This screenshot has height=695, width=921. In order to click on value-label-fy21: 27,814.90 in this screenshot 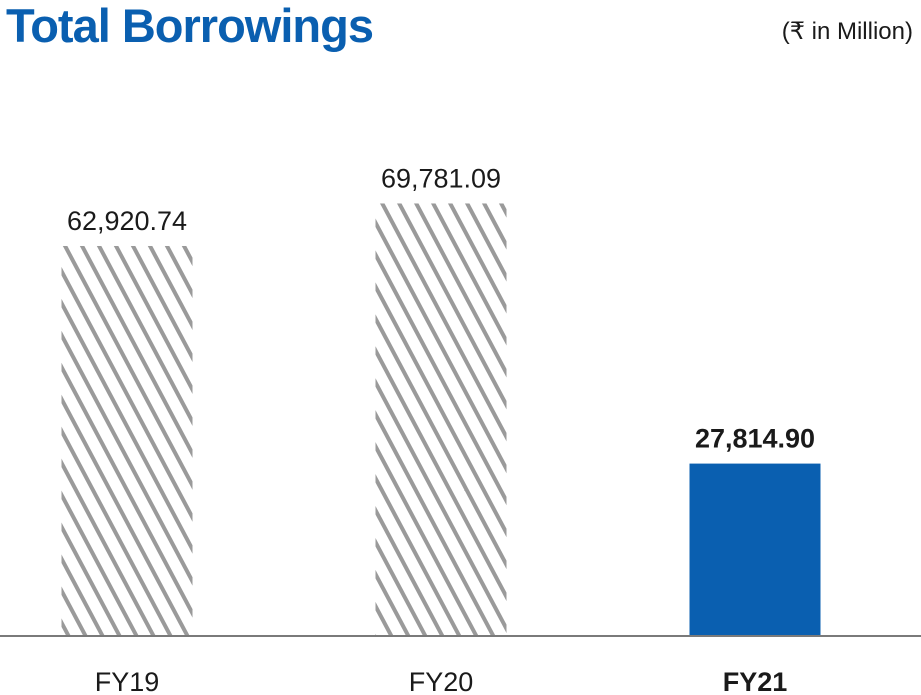, I will do `click(755, 439)`.